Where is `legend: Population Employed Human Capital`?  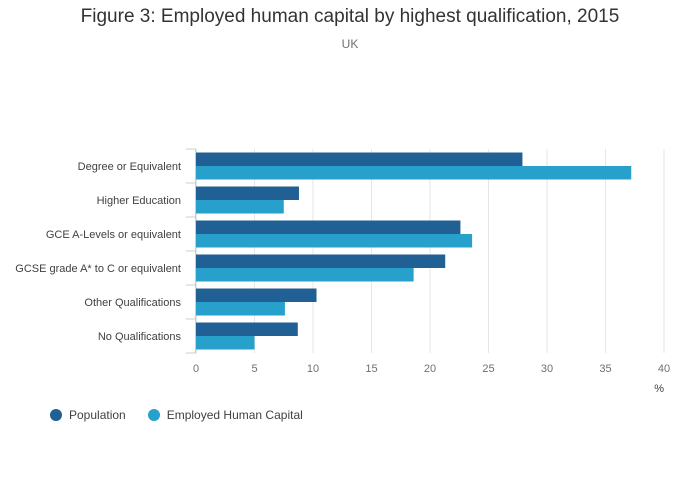 legend: Population Employed Human Capital is located at coordinates (187, 415).